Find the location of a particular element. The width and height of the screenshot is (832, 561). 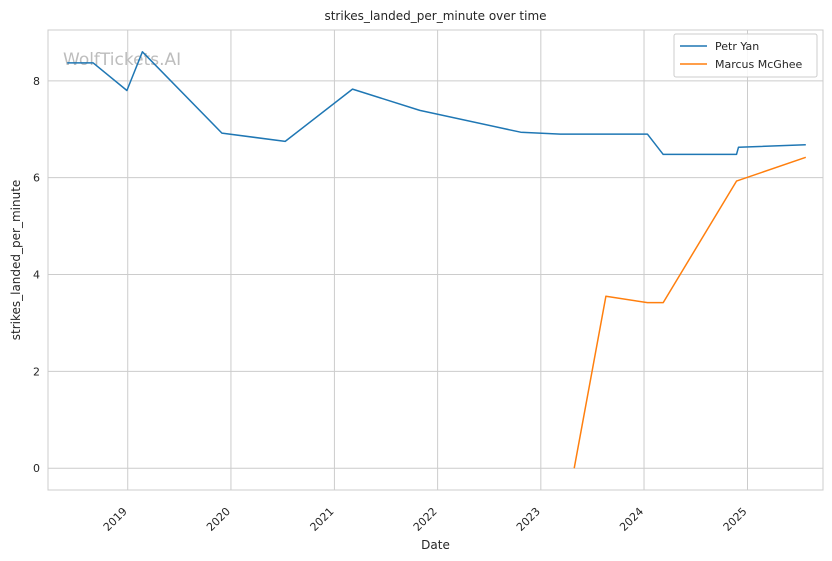

x-axis-label: Date is located at coordinates (435, 545).